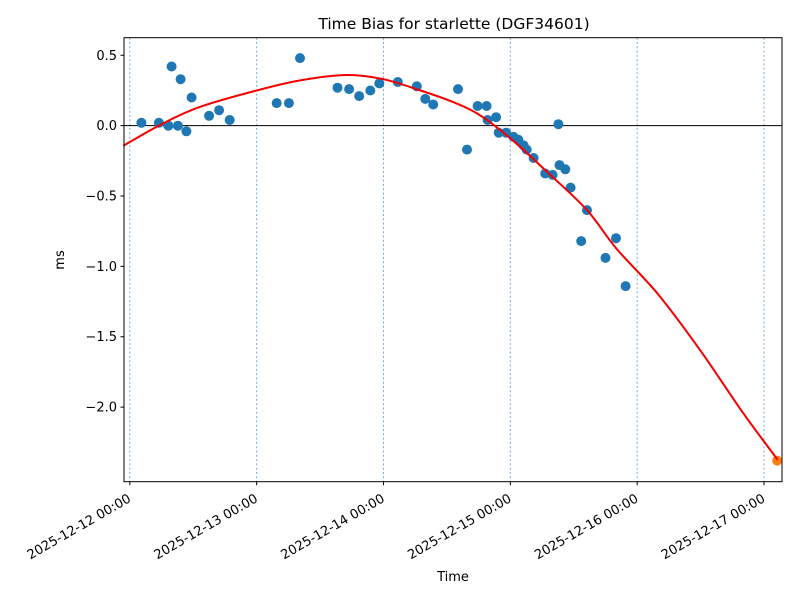 This screenshot has width=800, height=600. What do you see at coordinates (333, 527) in the screenshot?
I see `x-tick-label: 2025-12-14 00:00` at bounding box center [333, 527].